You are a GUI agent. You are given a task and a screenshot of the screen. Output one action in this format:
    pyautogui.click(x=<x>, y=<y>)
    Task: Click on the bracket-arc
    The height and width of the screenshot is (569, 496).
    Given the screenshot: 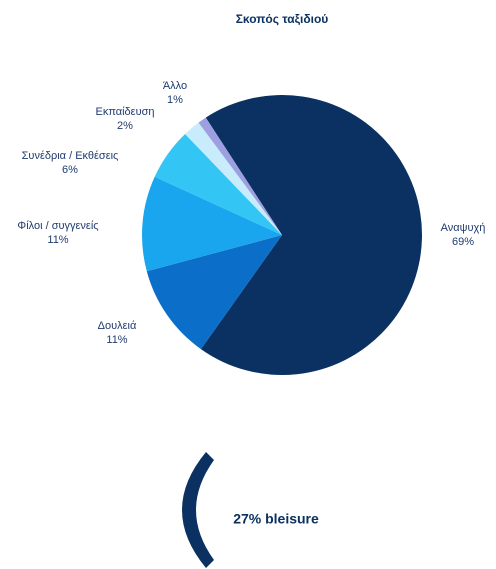 What is the action you would take?
    pyautogui.click(x=198, y=510)
    